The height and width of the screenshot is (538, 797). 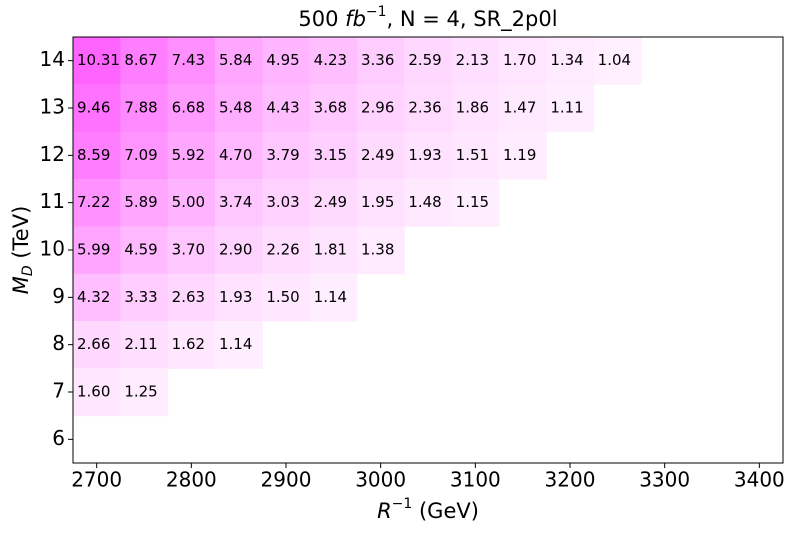 What do you see at coordinates (384, 511) in the screenshot?
I see `label-part: R` at bounding box center [384, 511].